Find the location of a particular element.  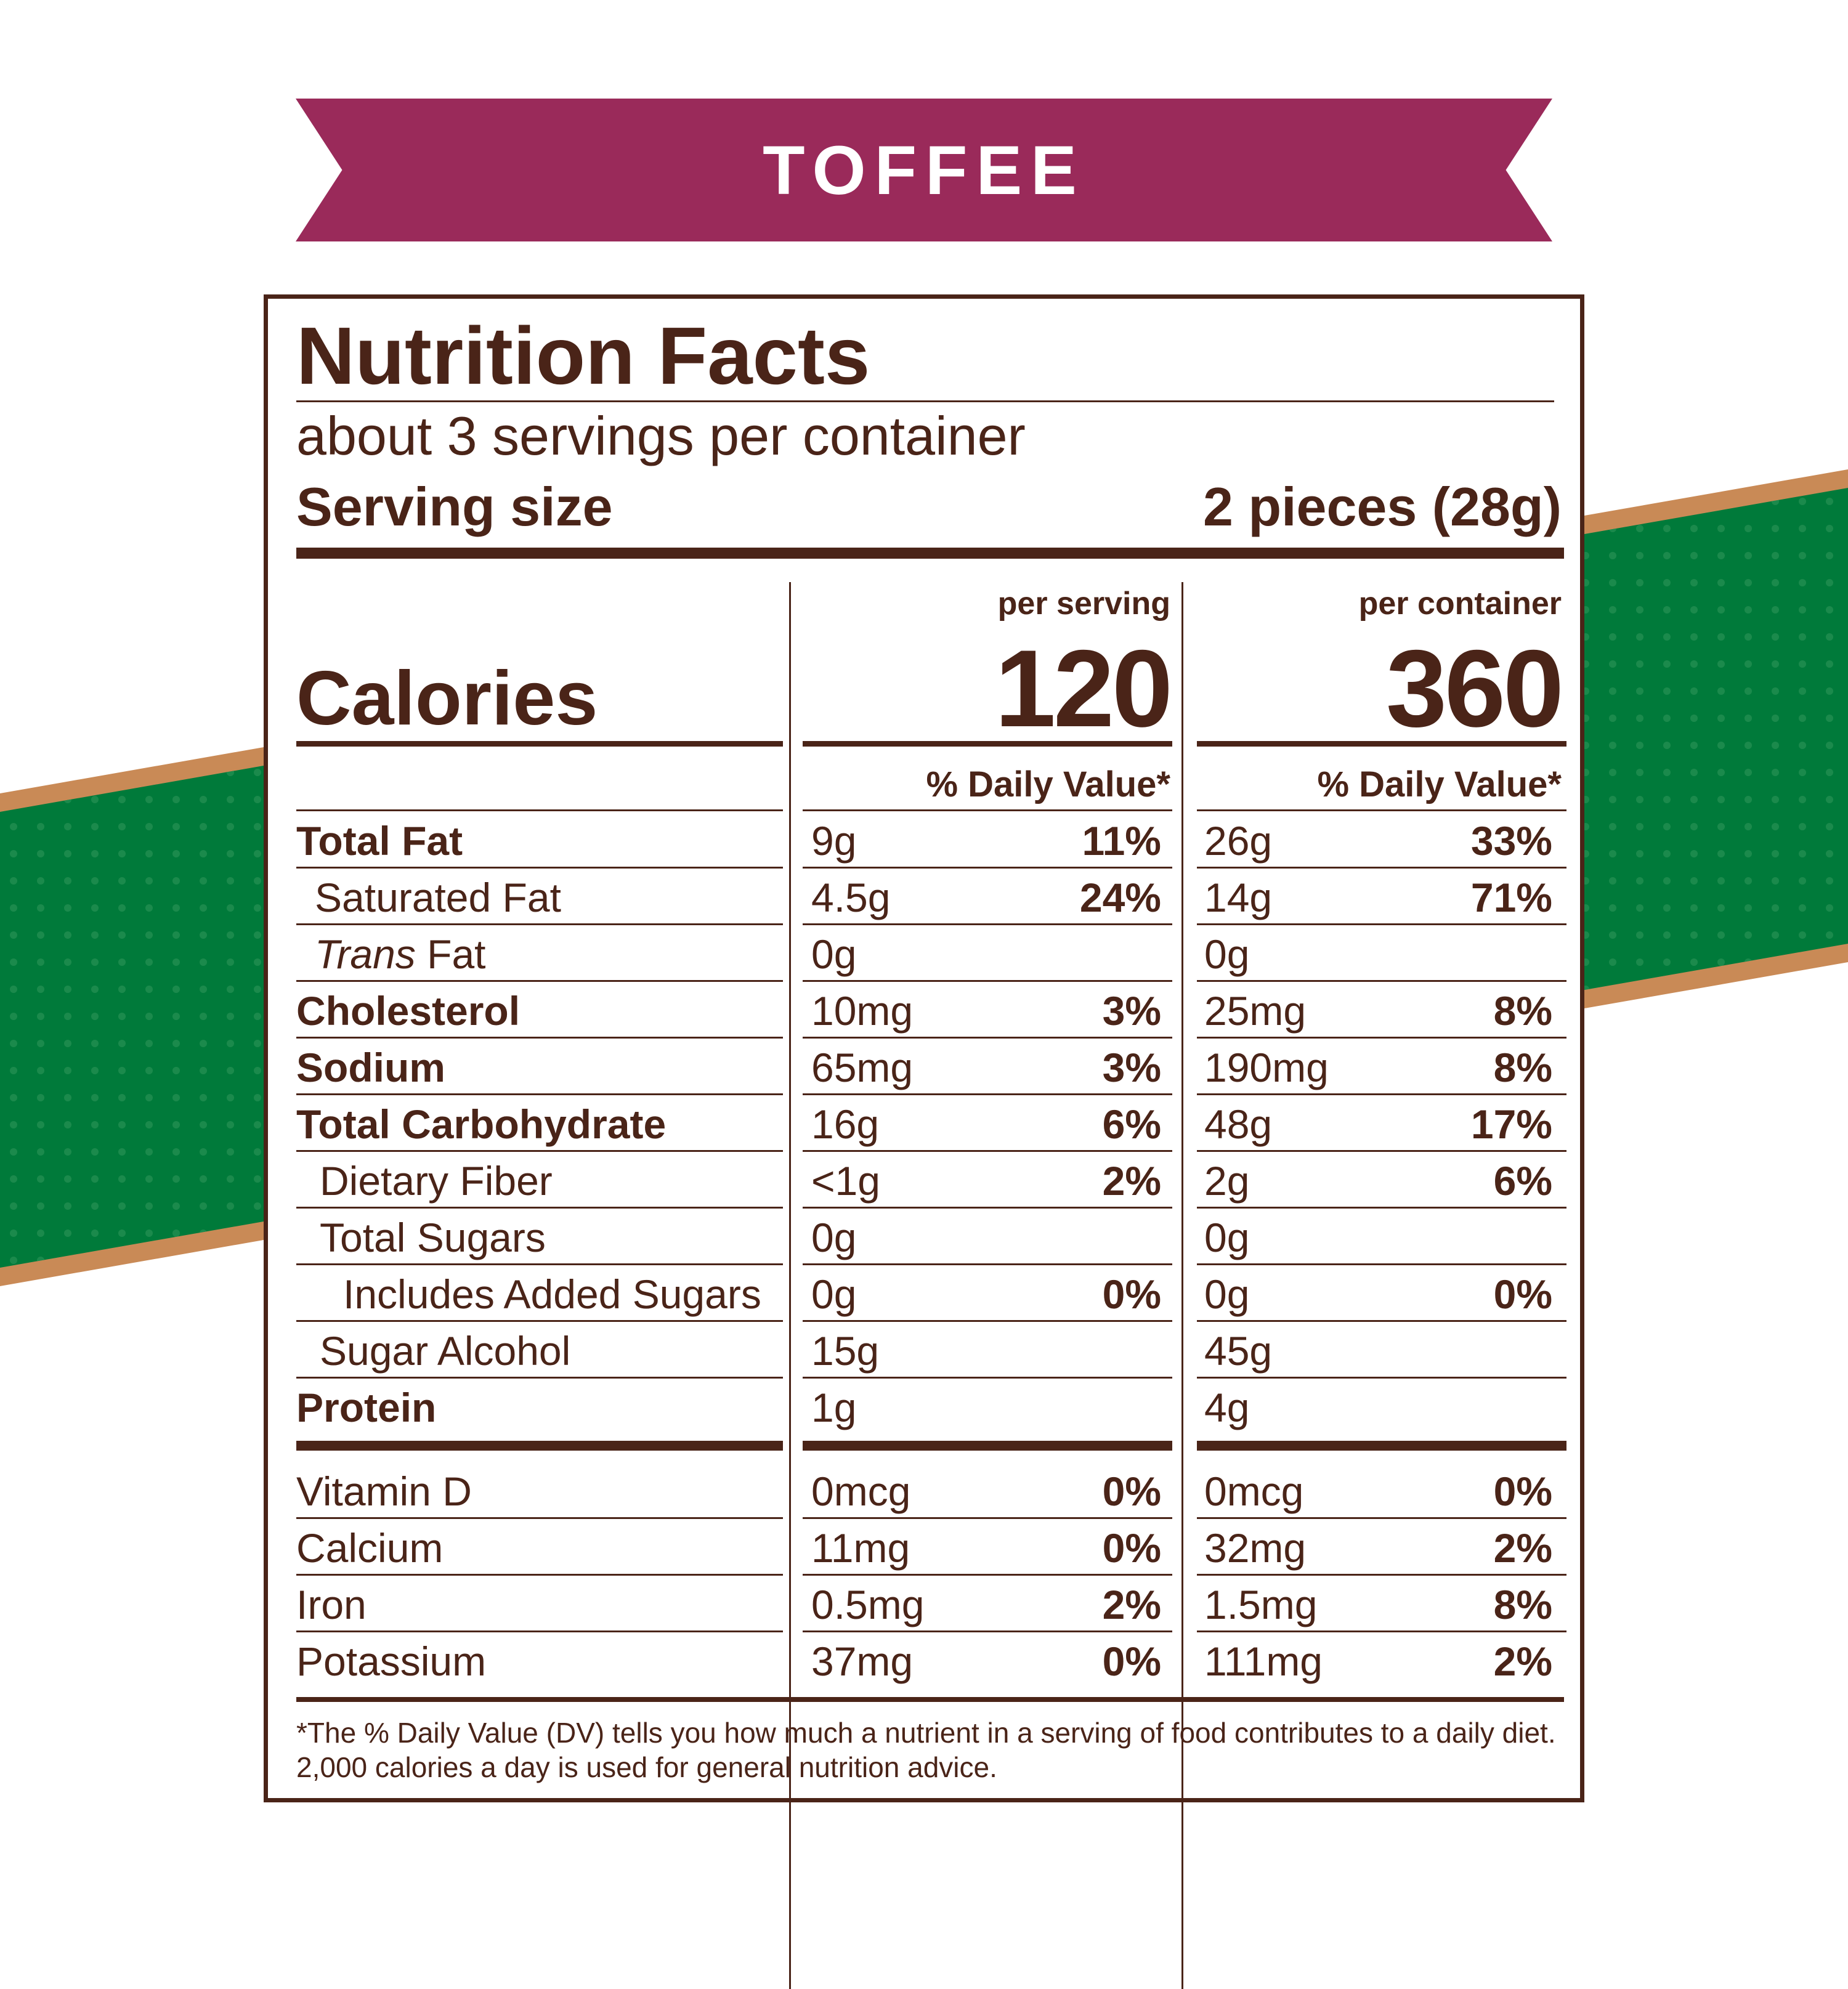

serving-amount: 65mg is located at coordinates (862, 1067).